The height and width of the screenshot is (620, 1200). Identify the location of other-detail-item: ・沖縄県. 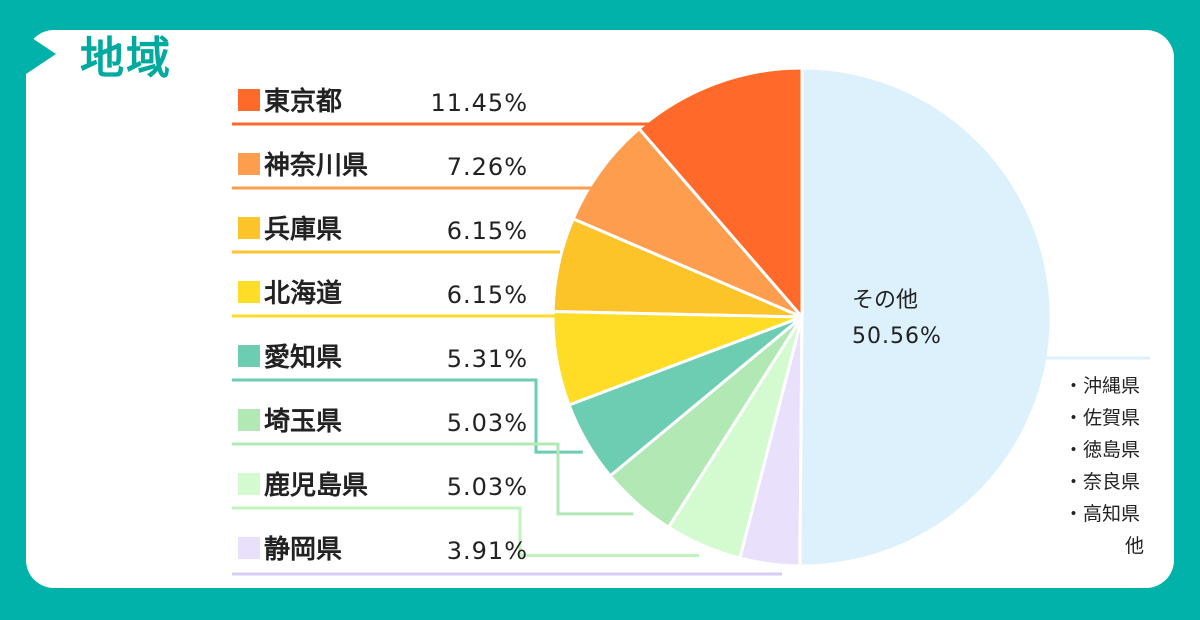
(1102, 386).